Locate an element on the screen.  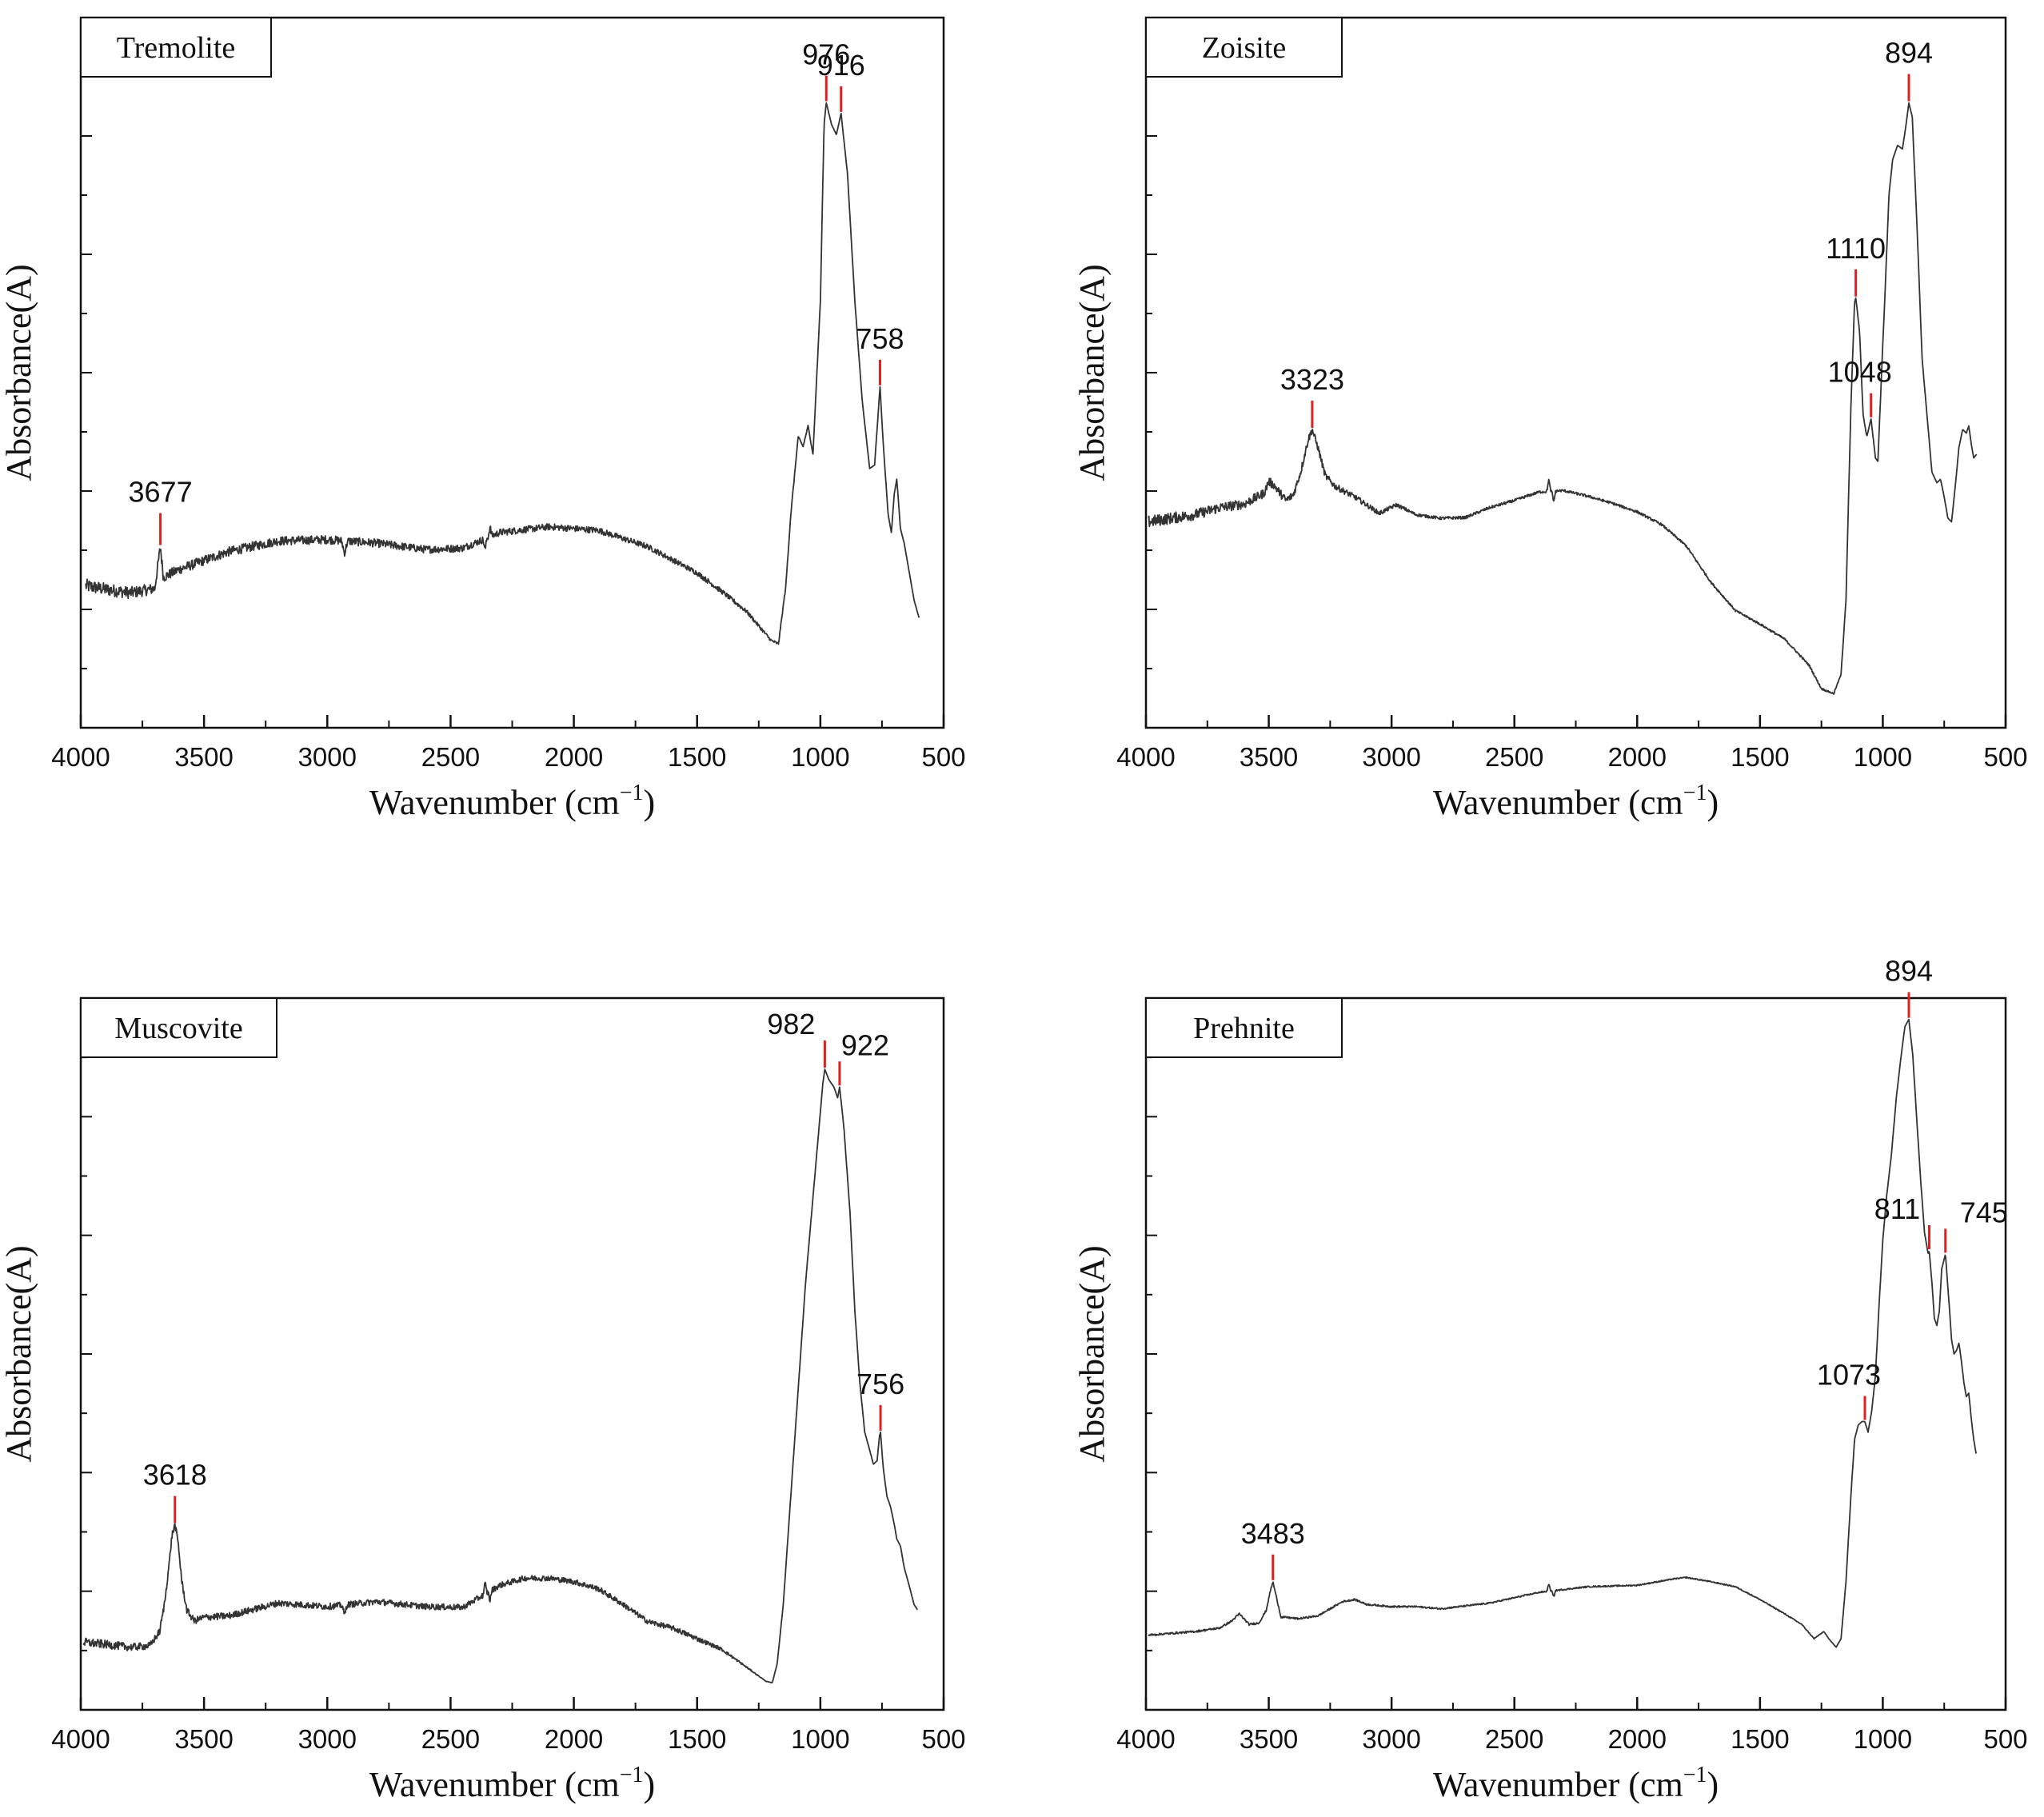
peak-label: 3618 is located at coordinates (175, 1475).